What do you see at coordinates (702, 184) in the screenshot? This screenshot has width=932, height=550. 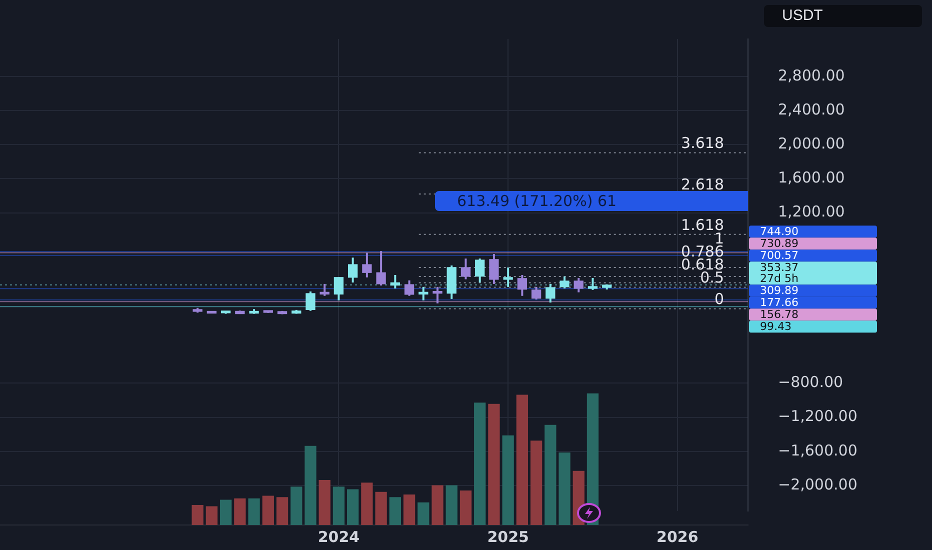 I see `annotation: 2.618` at bounding box center [702, 184].